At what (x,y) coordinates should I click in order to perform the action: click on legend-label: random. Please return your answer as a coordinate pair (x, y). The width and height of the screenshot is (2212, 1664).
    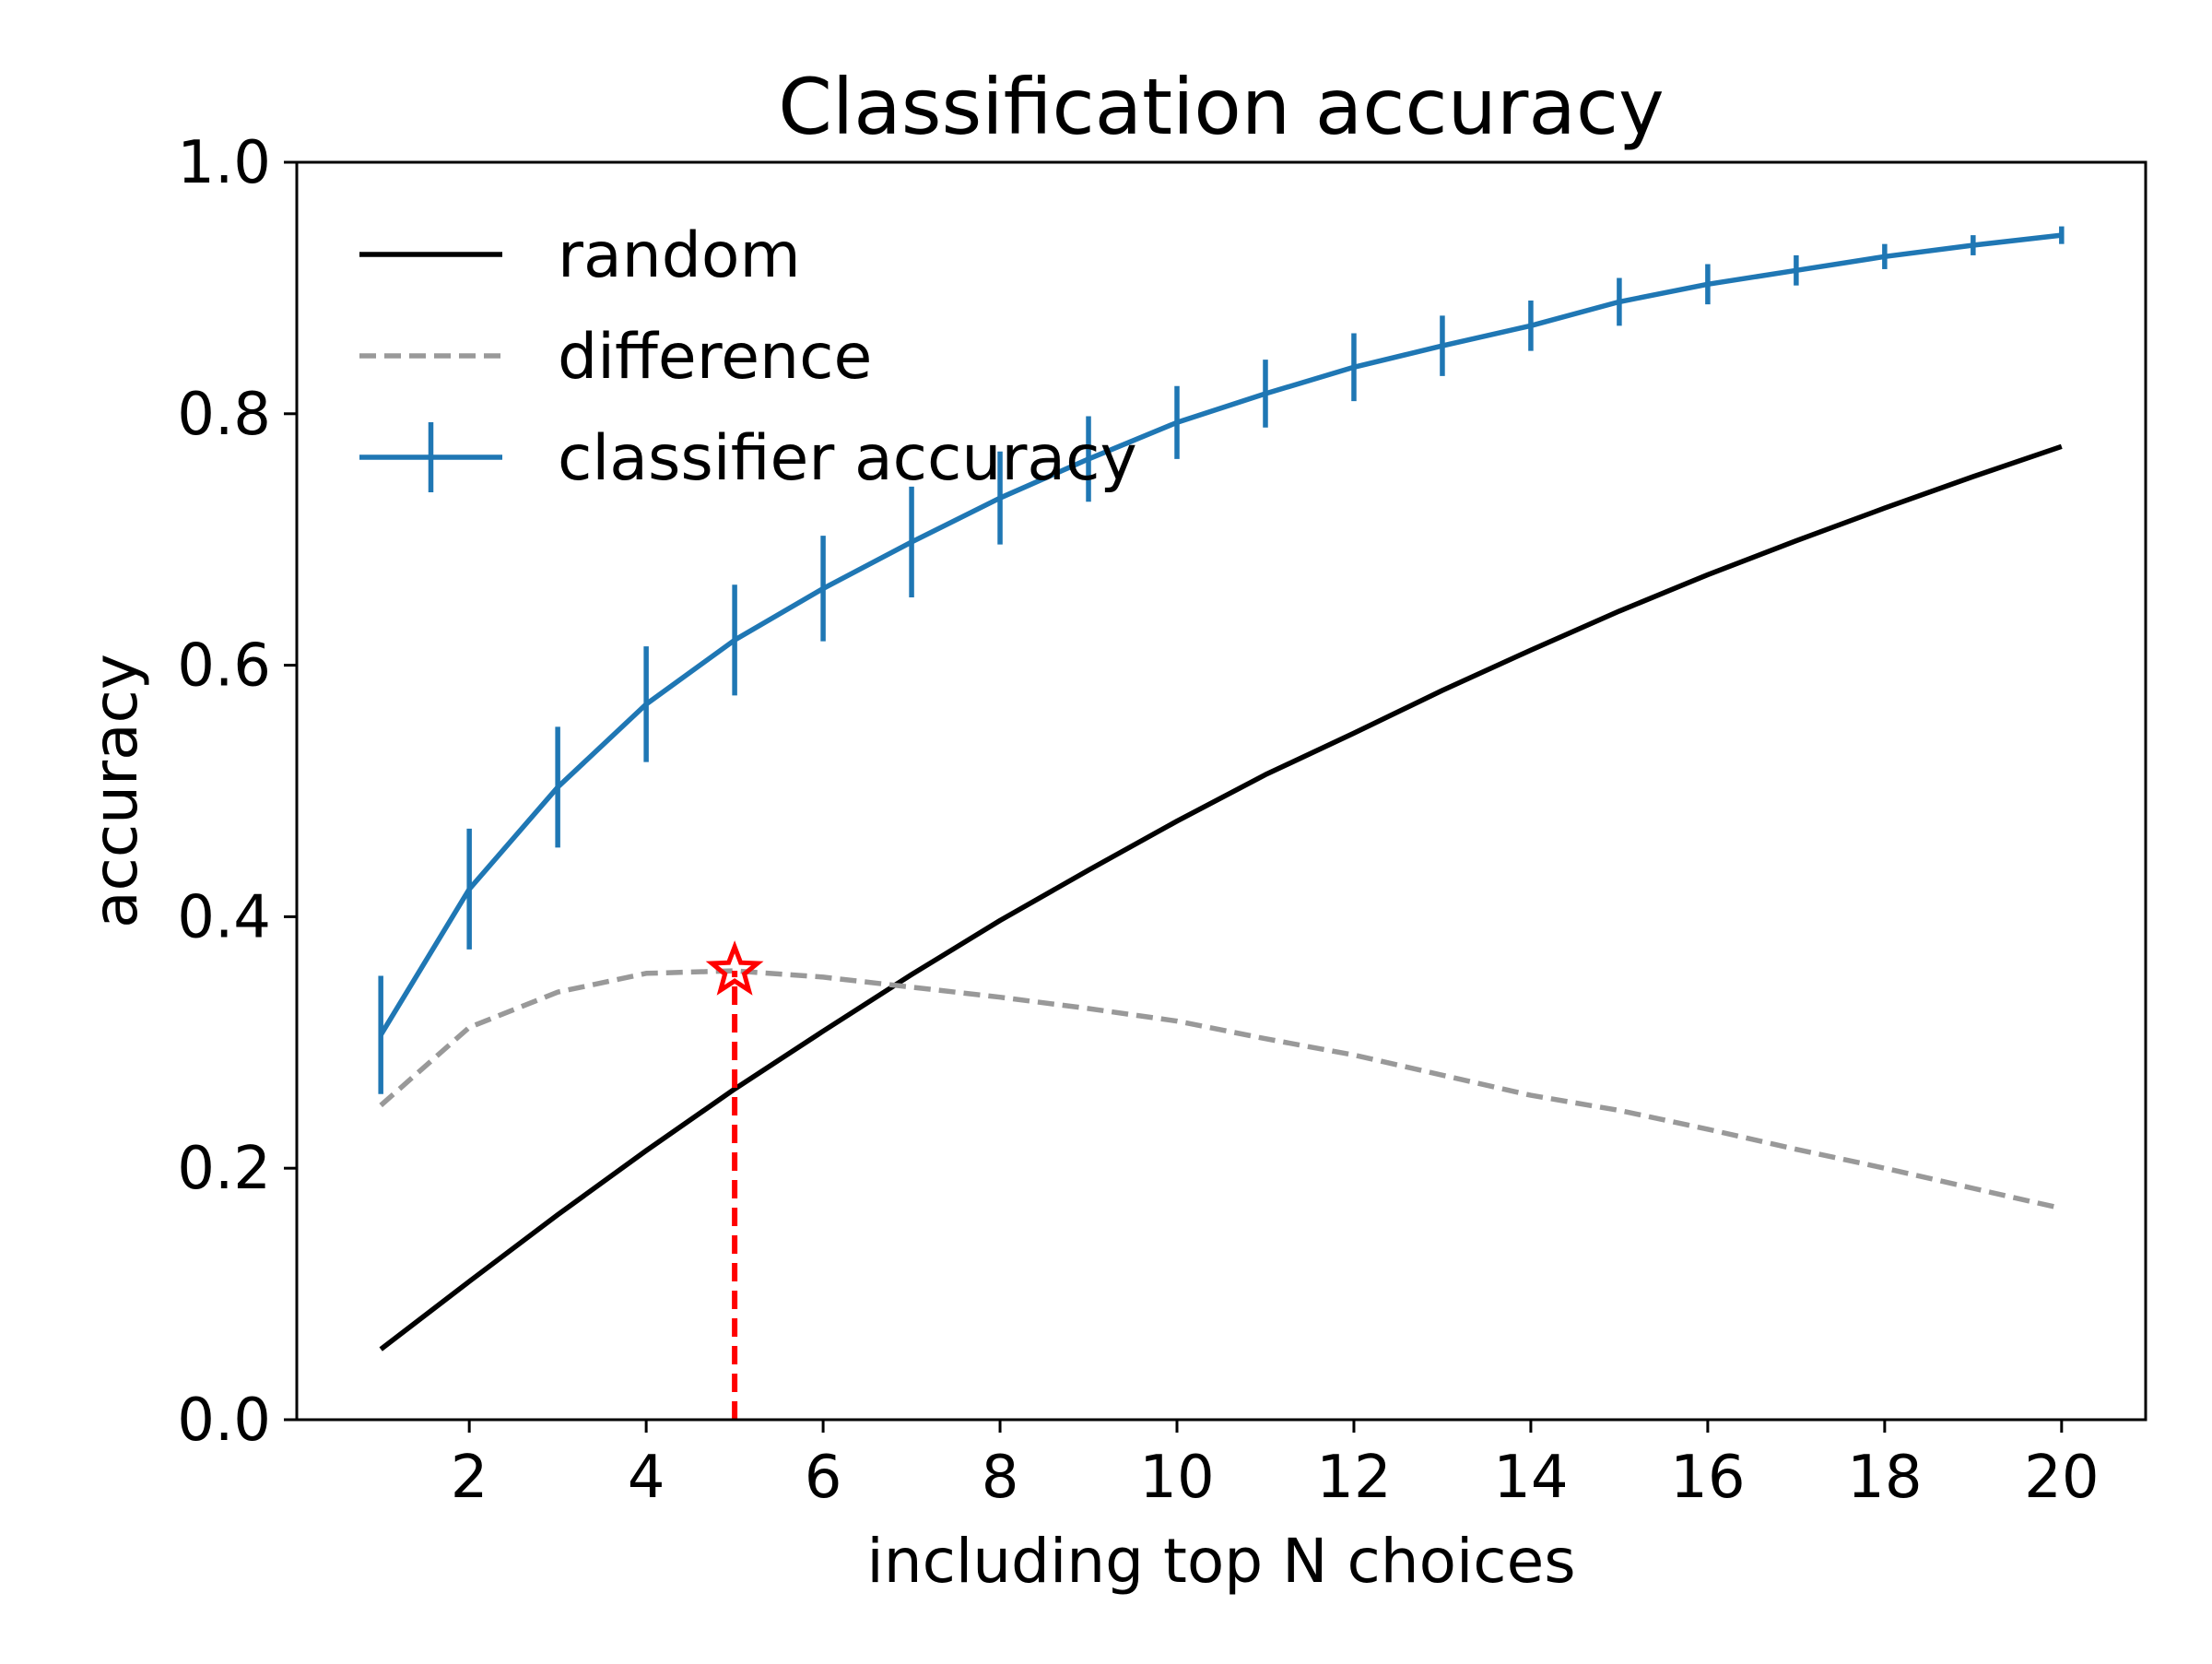
    Looking at the image, I should click on (679, 255).